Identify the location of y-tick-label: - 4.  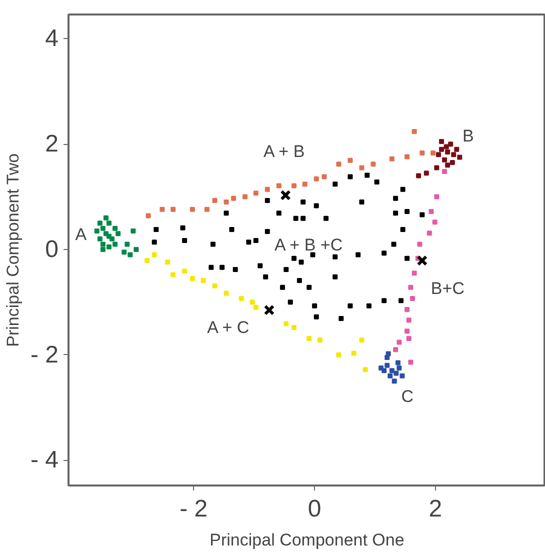
(44, 460).